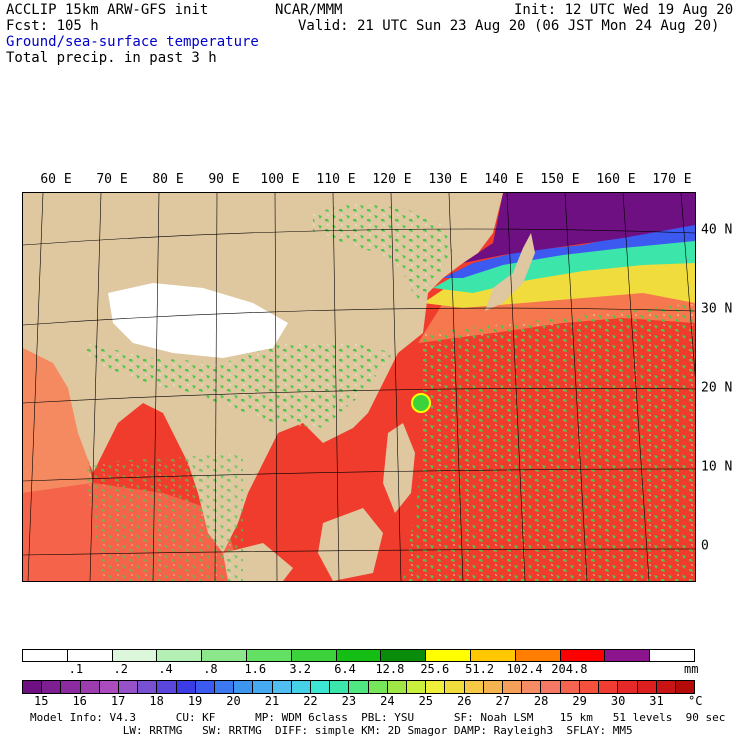 Image resolution: width=740 pixels, height=740 pixels. I want to click on land-philippines, so click(399, 468).